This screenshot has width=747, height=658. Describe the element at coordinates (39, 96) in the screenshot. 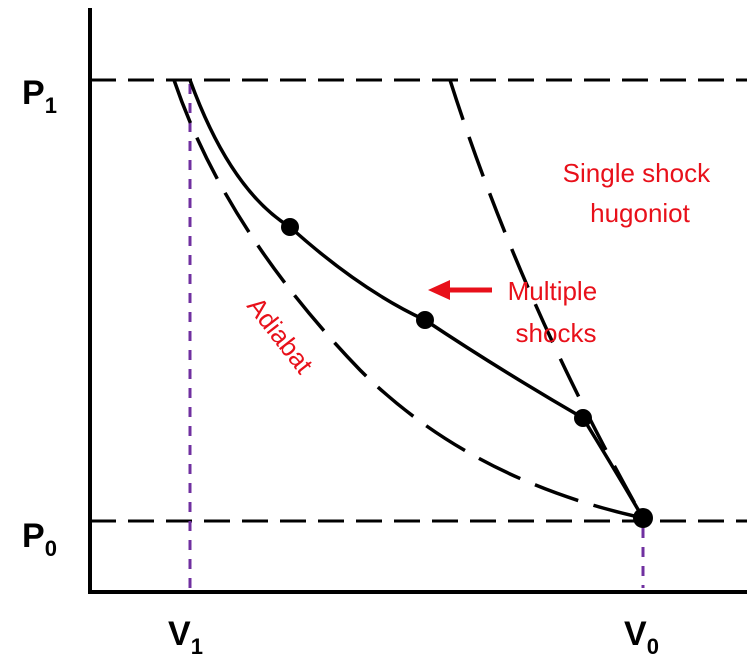

I see `p1-label: P1` at that location.